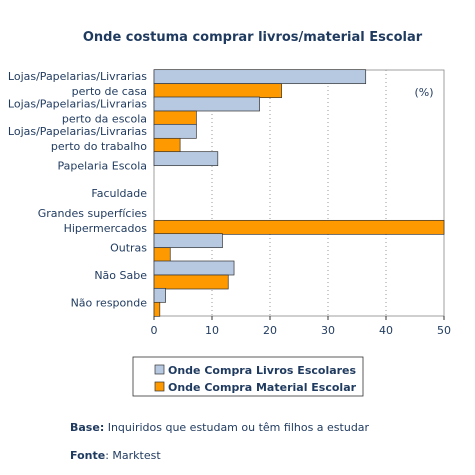  I want to click on source-note: Fonte: Marktest, so click(115, 455).